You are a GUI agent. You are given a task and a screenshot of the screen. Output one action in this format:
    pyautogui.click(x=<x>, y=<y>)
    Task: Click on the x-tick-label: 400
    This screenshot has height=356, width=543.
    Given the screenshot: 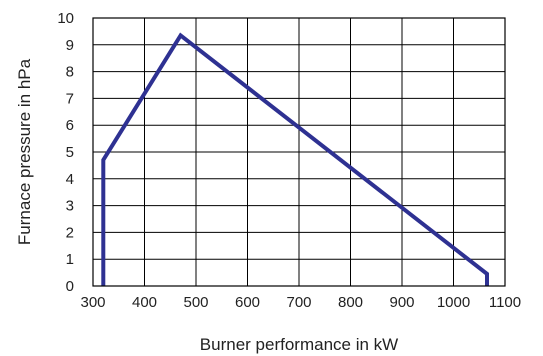 What is the action you would take?
    pyautogui.click(x=144, y=302)
    